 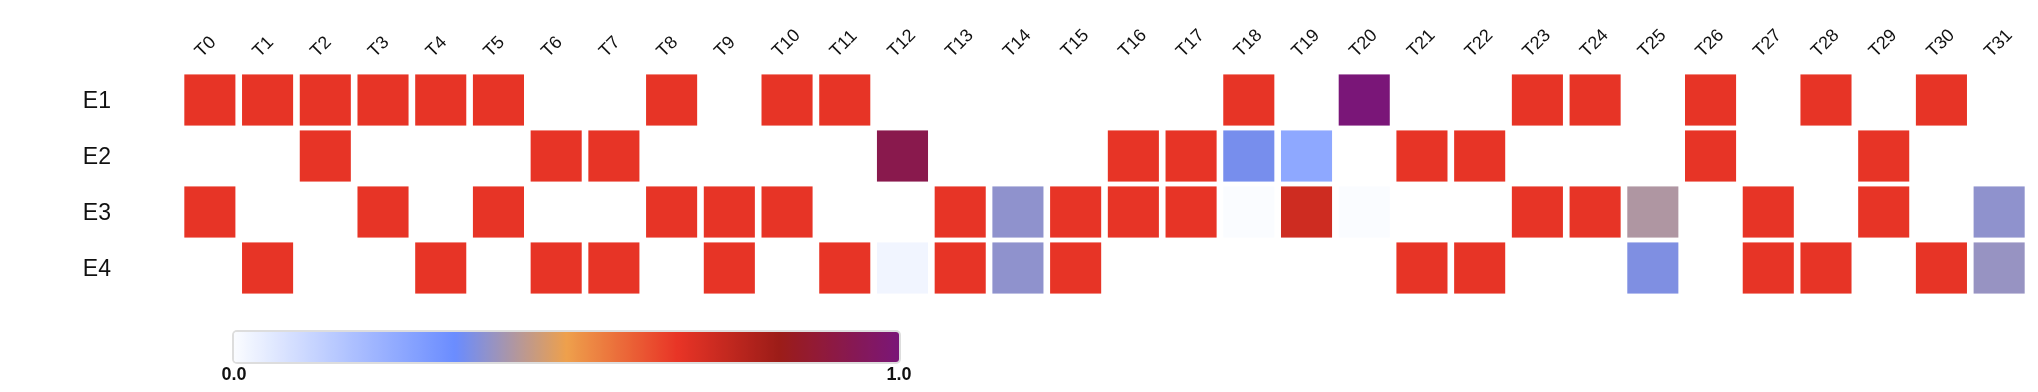 What do you see at coordinates (1420, 42) in the screenshot?
I see `x-tick-label: T21` at bounding box center [1420, 42].